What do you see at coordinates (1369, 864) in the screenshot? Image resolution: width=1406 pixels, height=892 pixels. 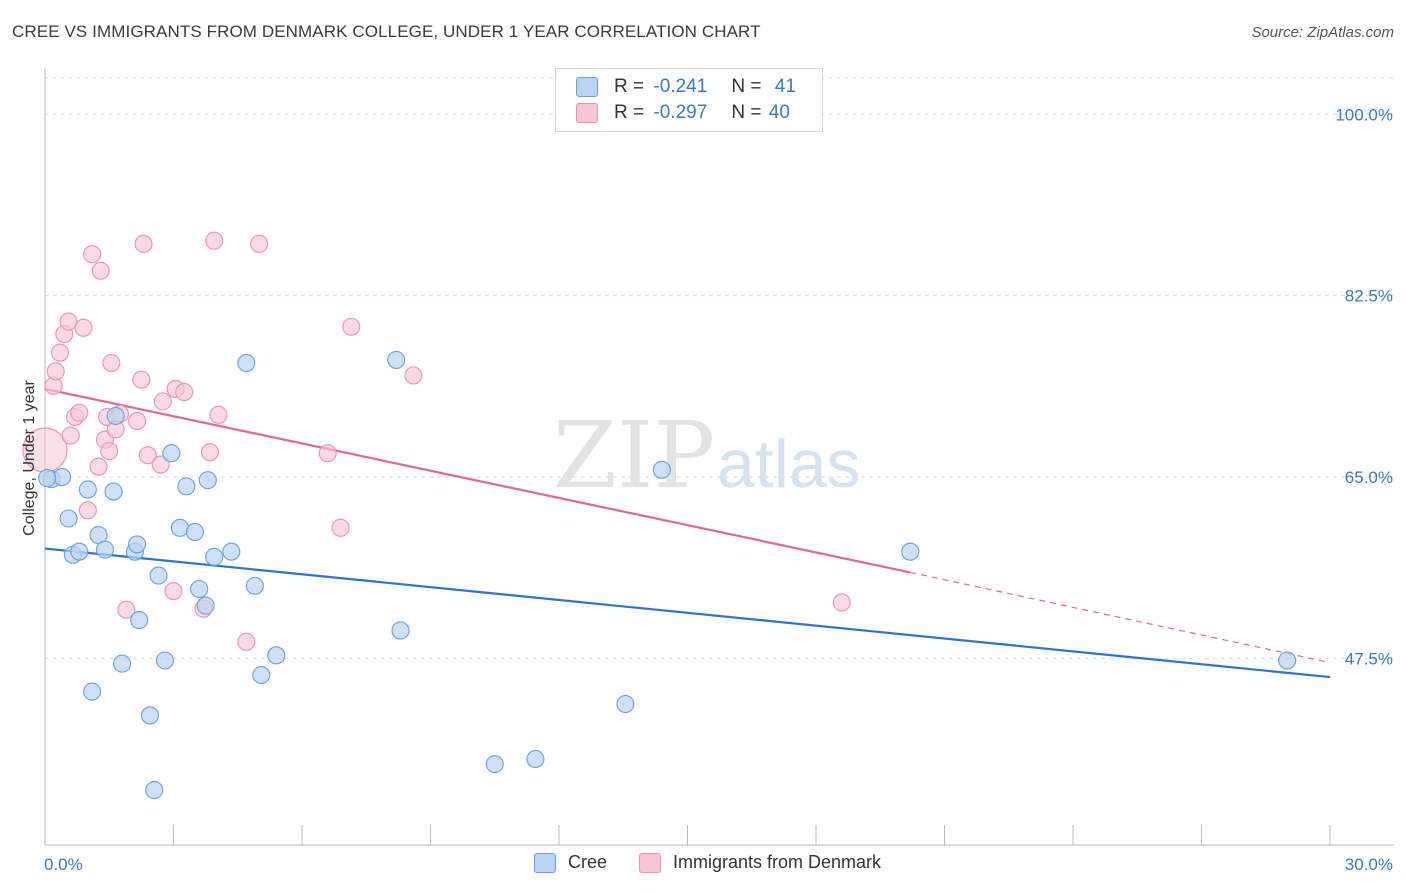 I see `x-tick-label: 30.0%` at bounding box center [1369, 864].